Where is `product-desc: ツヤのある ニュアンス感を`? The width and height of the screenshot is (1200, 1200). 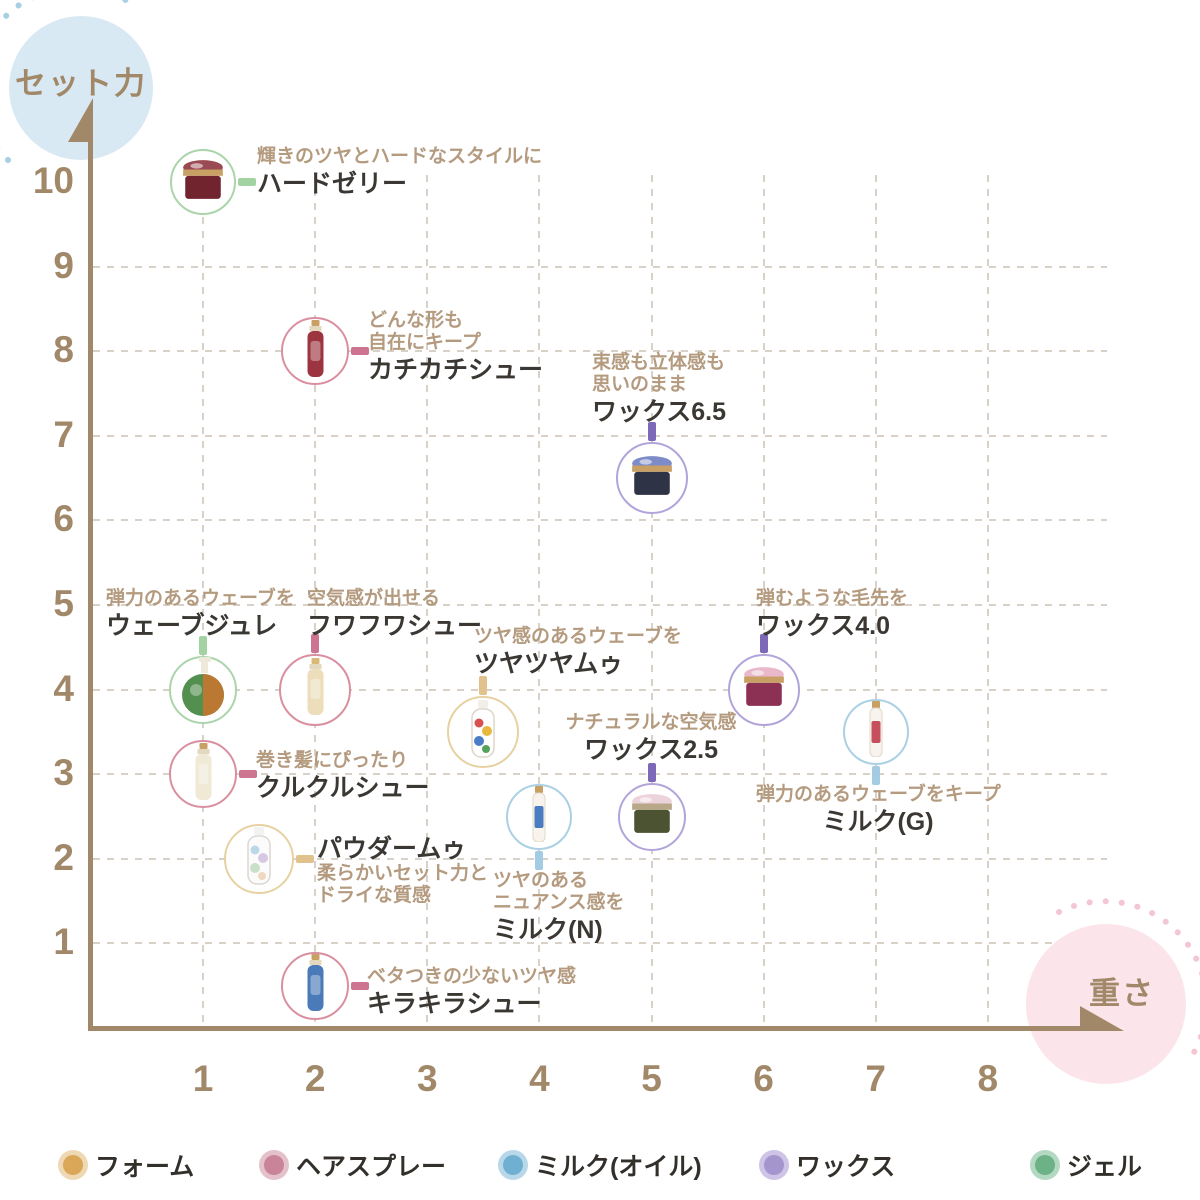 product-desc: ツヤのある ニュアンス感を is located at coordinates (559, 891).